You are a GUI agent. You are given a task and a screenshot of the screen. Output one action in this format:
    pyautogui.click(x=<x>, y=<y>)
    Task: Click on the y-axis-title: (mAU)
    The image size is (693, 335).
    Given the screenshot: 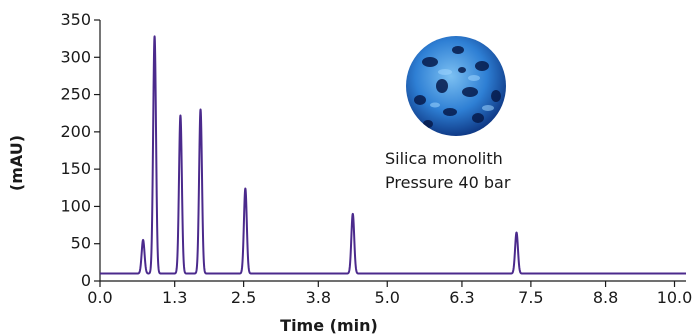 What is the action you would take?
    pyautogui.click(x=16, y=163)
    